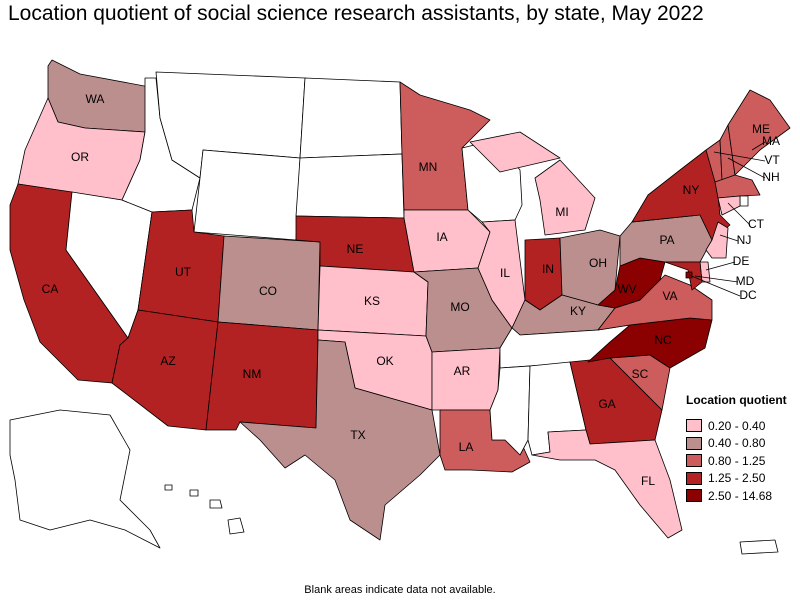 The width and height of the screenshot is (800, 600). I want to click on state-label-ut: UT, so click(183, 272).